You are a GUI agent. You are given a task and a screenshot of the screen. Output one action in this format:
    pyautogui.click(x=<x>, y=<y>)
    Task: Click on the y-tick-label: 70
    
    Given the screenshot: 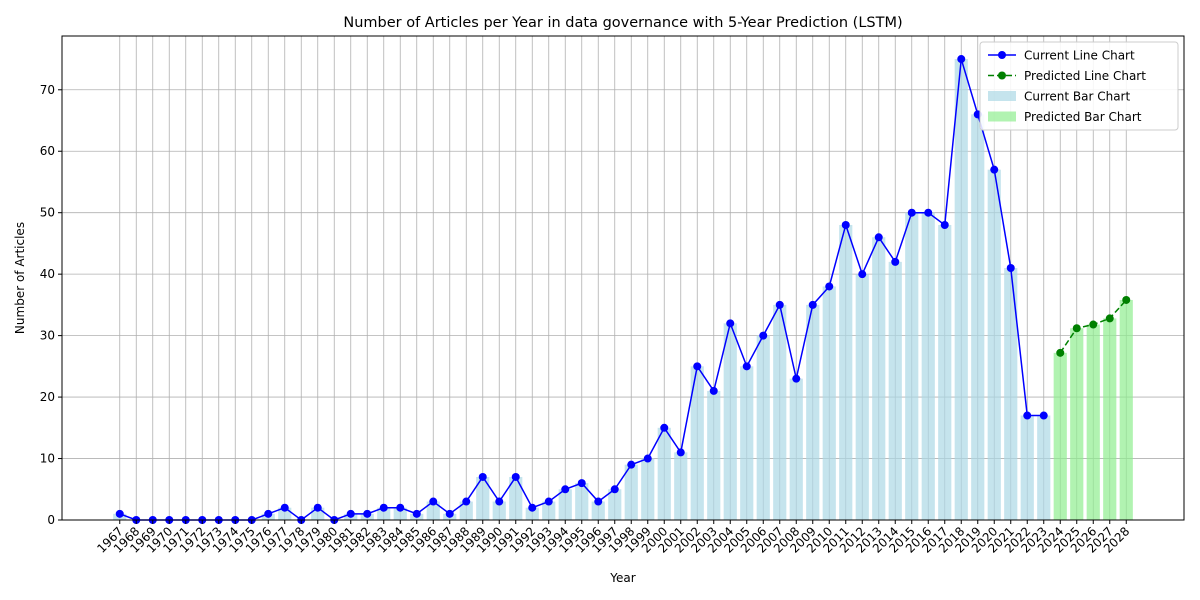 What is the action you would take?
    pyautogui.click(x=47, y=90)
    